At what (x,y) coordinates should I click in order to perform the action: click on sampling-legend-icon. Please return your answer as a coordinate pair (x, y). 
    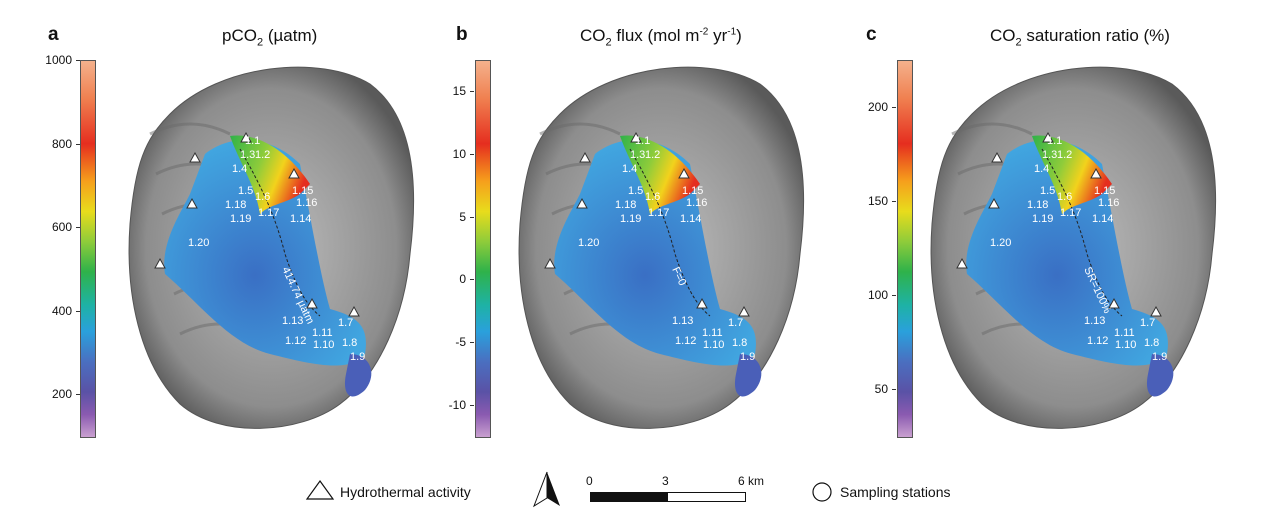
    Looking at the image, I should click on (822, 492).